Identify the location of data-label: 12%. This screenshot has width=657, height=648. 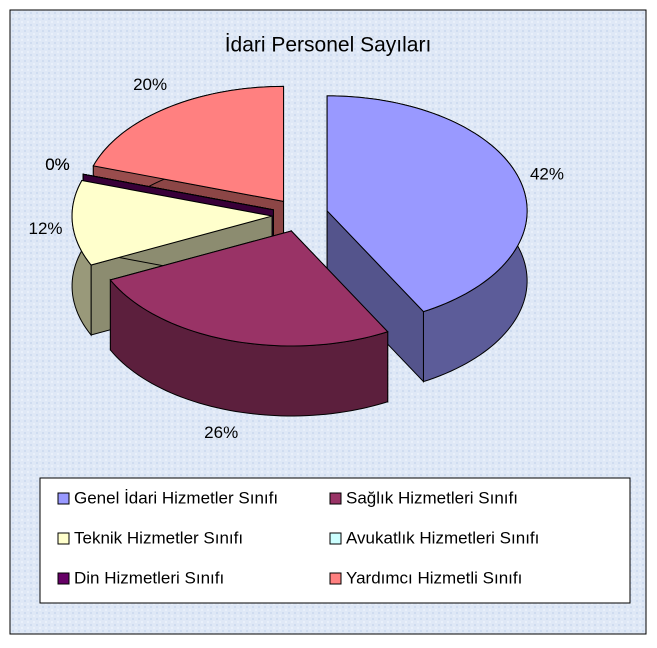
(45, 228).